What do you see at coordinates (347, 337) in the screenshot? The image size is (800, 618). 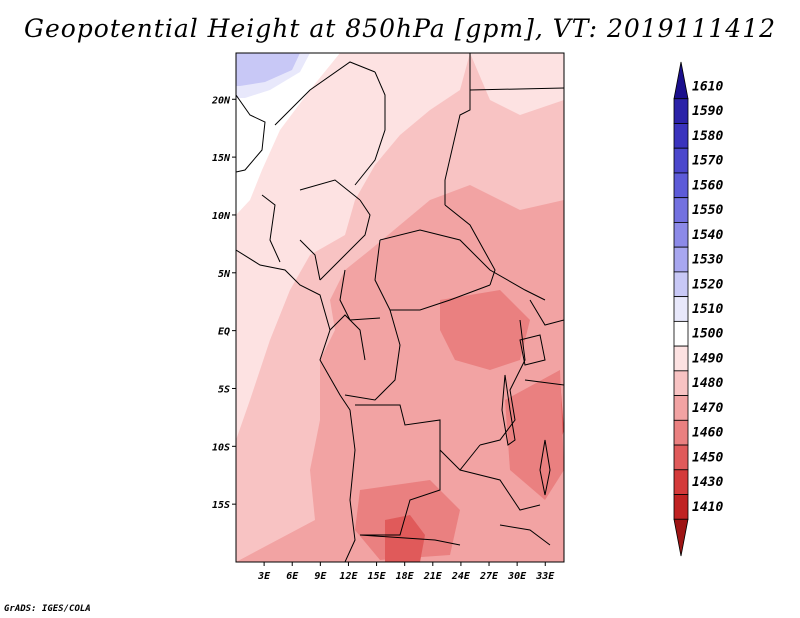 I see `border-gabon` at bounding box center [347, 337].